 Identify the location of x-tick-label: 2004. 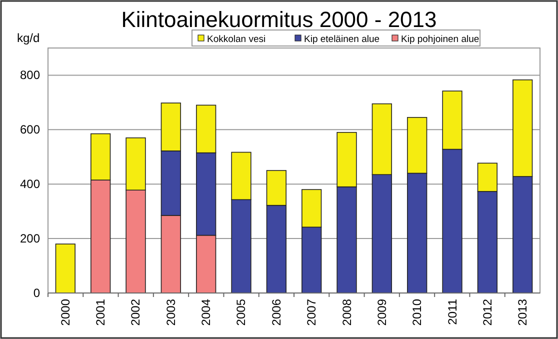
(206, 312).